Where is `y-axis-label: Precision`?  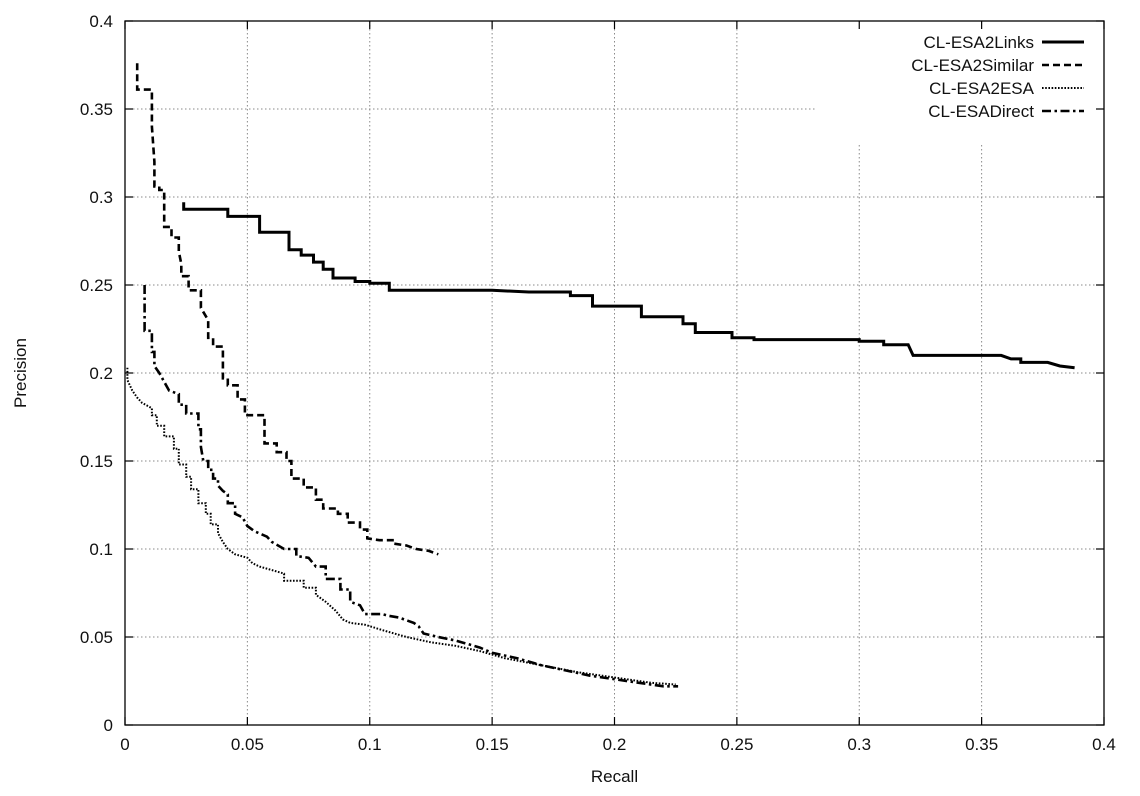 y-axis-label: Precision is located at coordinates (20, 373).